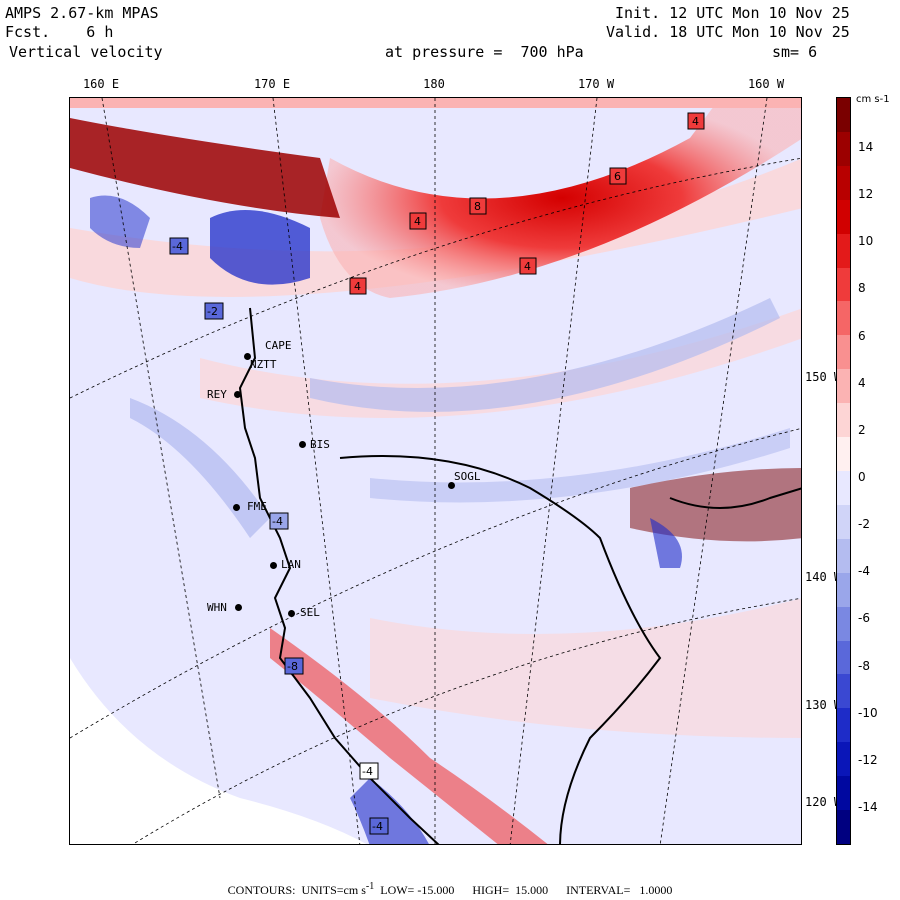 The image size is (900, 900). I want to click on init-time: Init. 12 UTC Mon 10 Nov 25, so click(732, 13).